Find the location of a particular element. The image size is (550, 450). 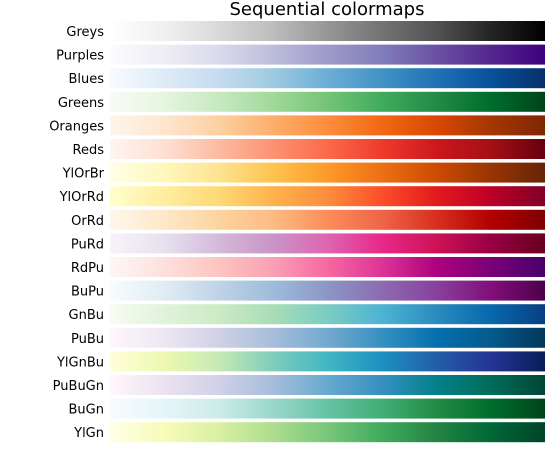

colormap-label-oranges: Oranges is located at coordinates (76, 126).